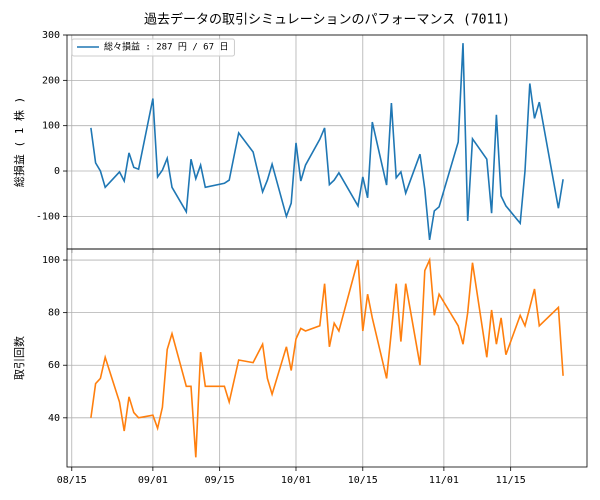 Image resolution: width=600 pixels, height=500 pixels. I want to click on legend-box, so click(153, 47).